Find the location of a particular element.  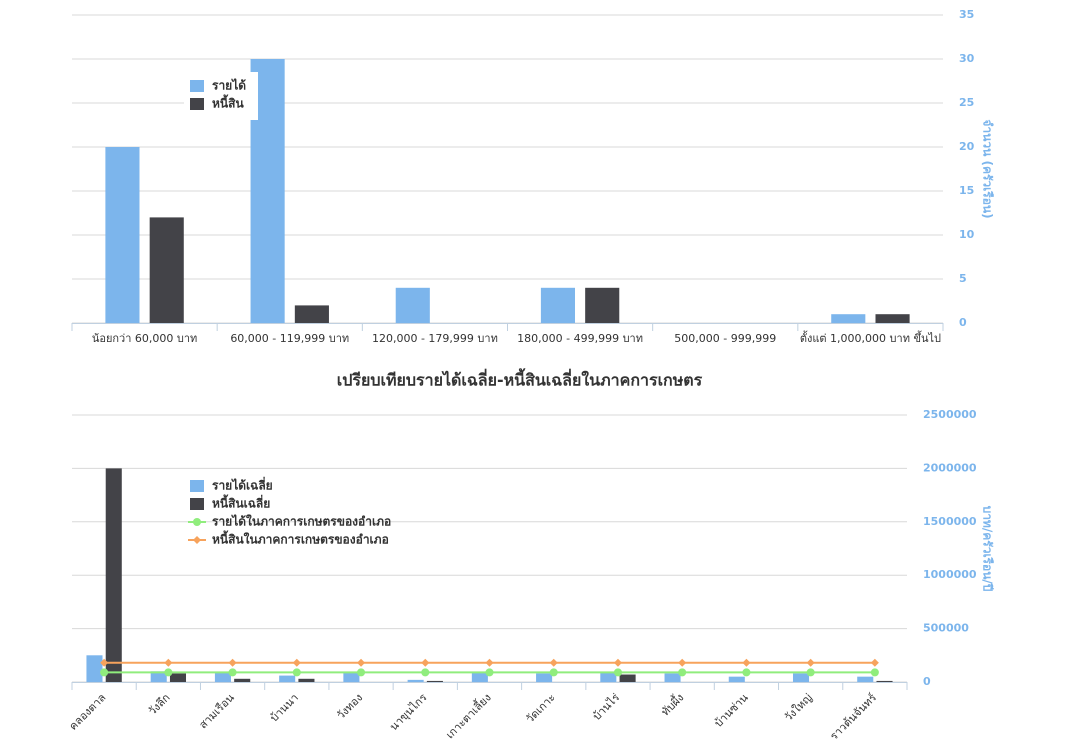

legend-label: หนี้สิน is located at coordinates (228, 102).